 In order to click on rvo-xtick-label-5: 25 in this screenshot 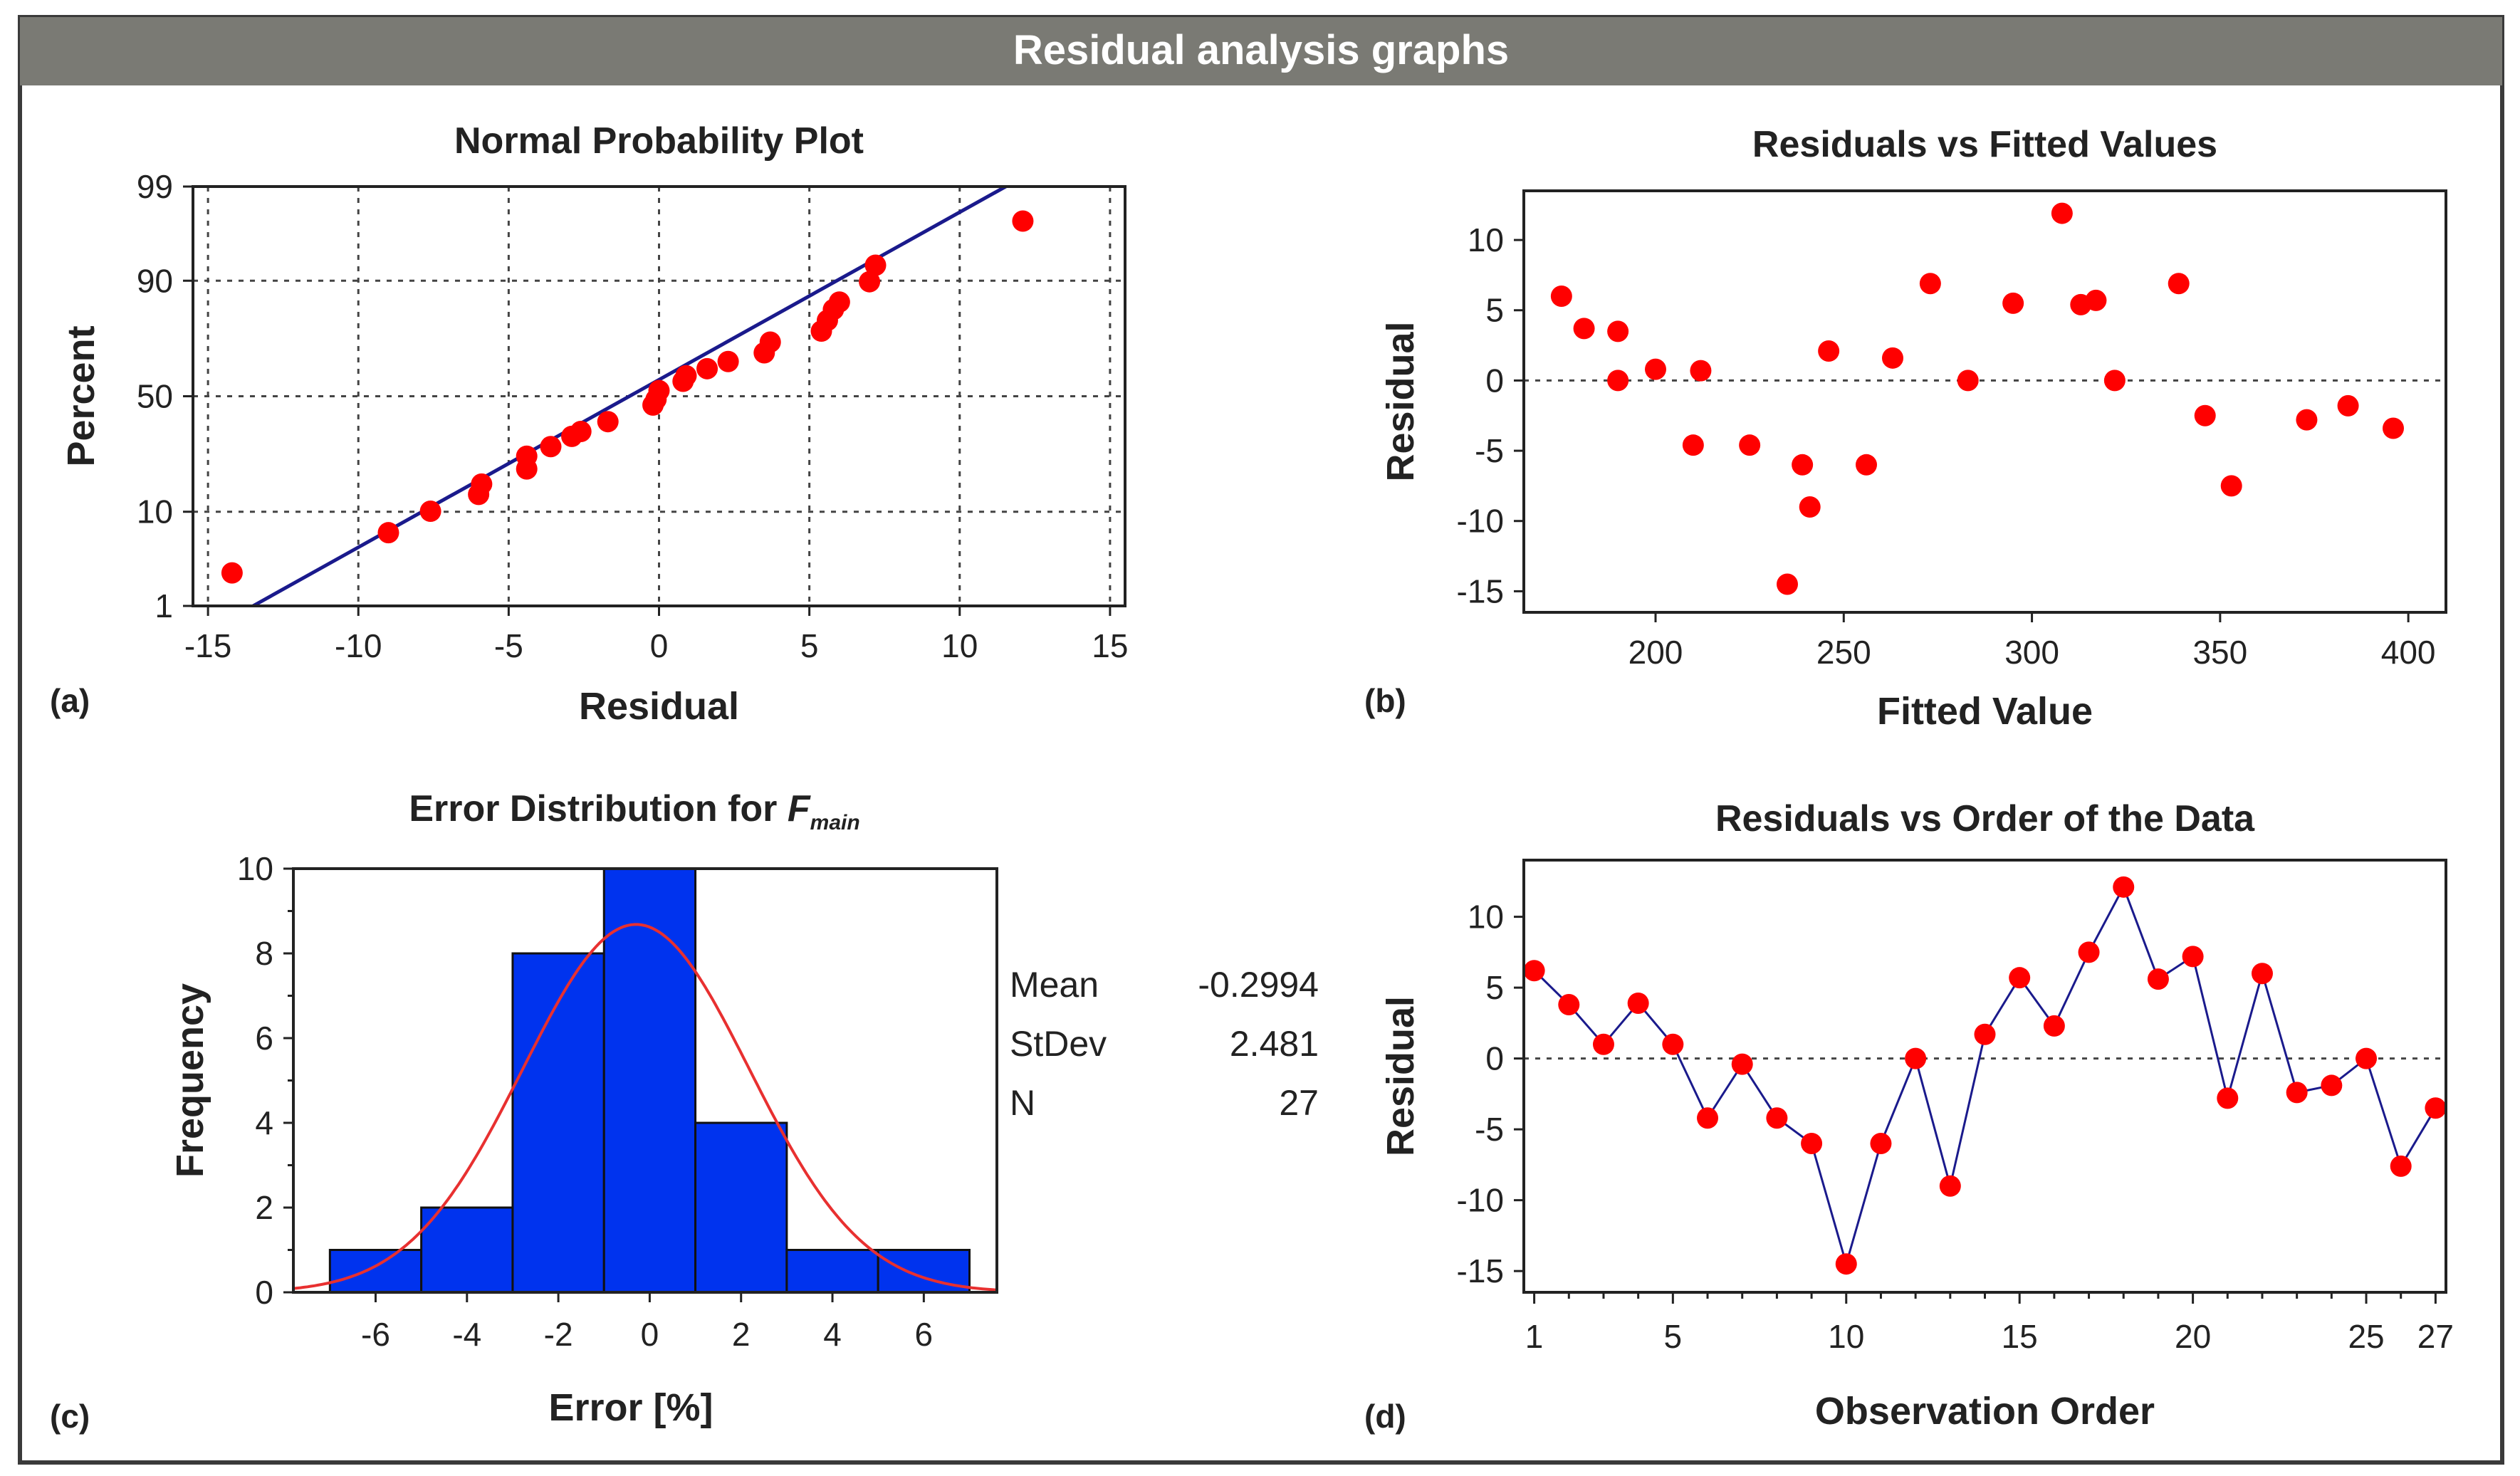, I will do `click(2366, 1336)`.